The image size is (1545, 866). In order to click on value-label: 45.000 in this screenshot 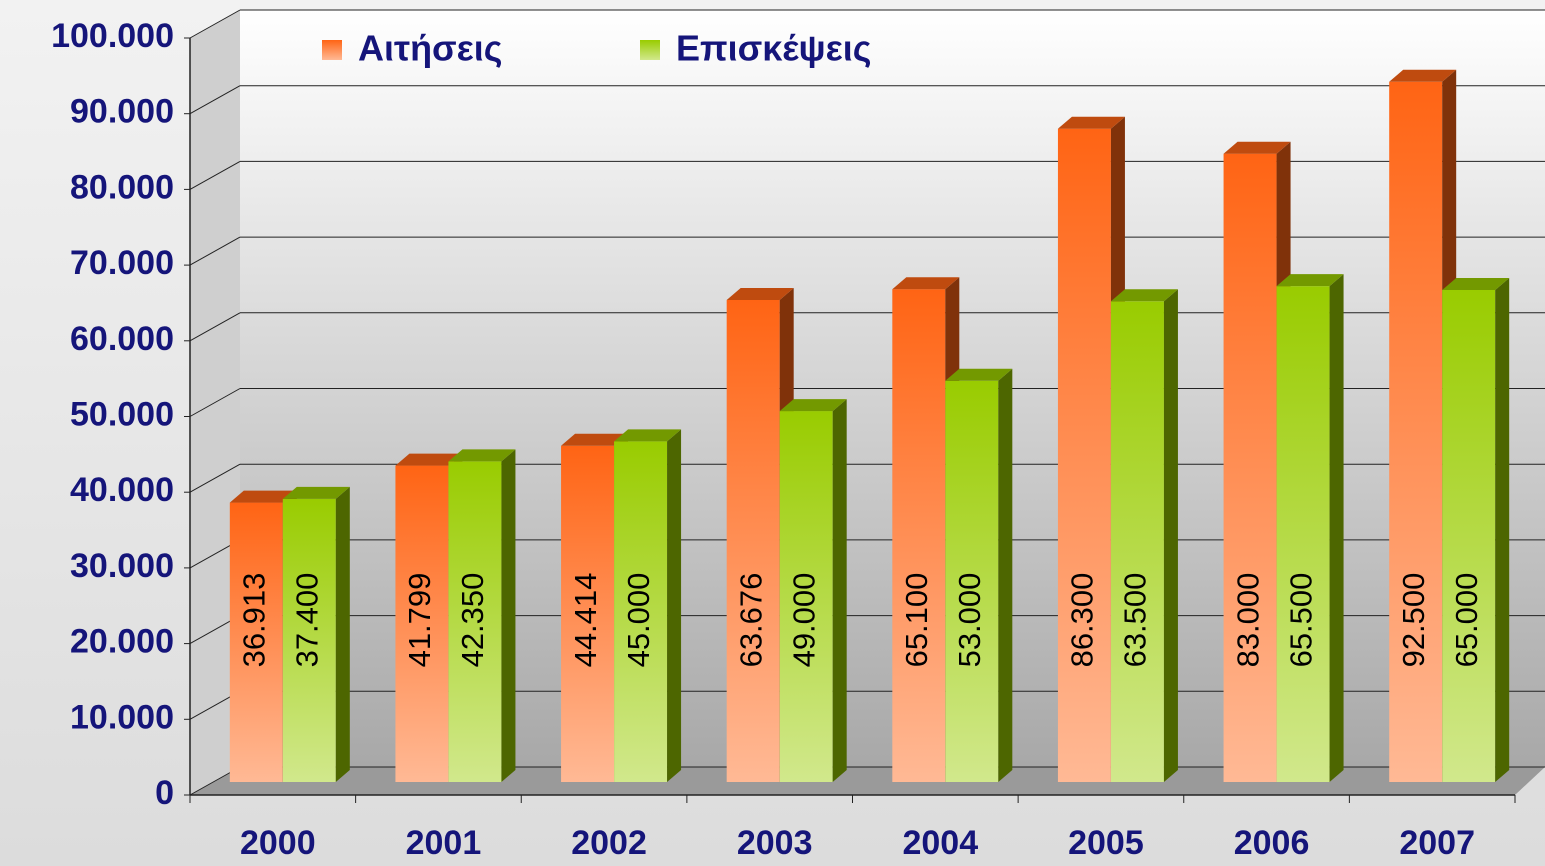, I will do `click(638, 620)`.